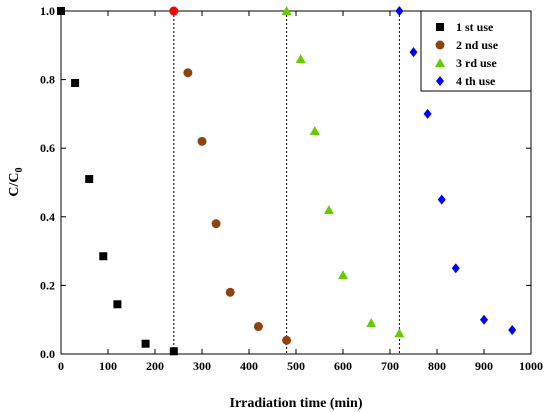  I want to click on legend: 1 st use 2 nd use 3 rd use 4 th use, so click(476, 51).